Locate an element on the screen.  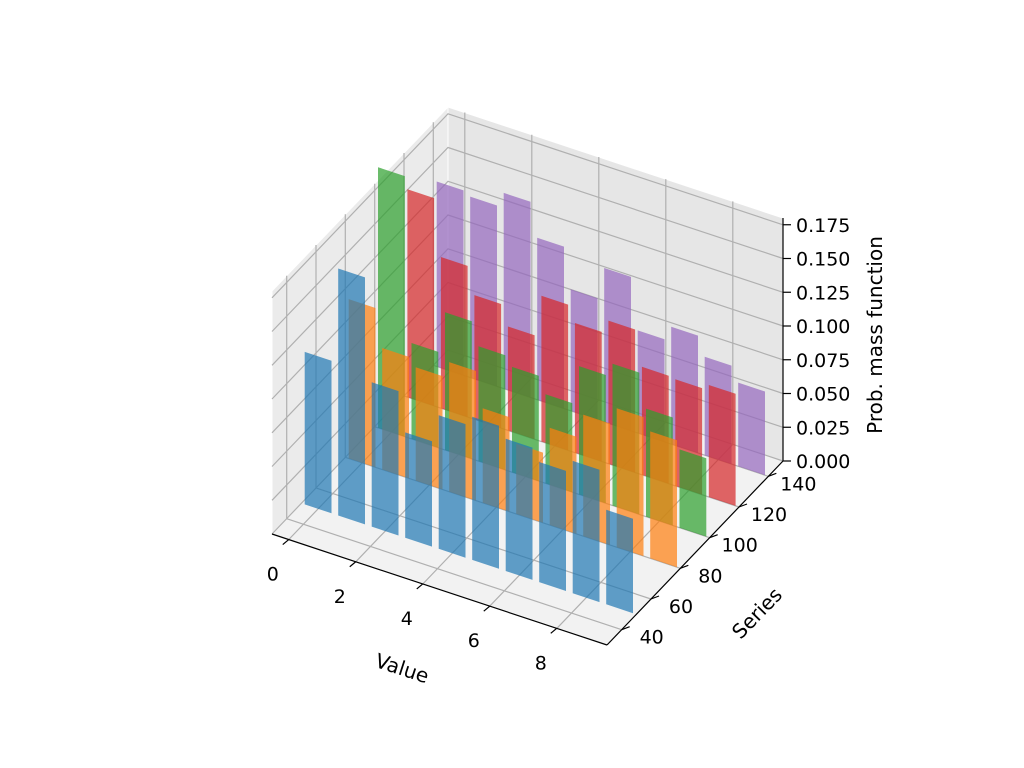
z-tick-label: 0.000 is located at coordinates (823, 462).